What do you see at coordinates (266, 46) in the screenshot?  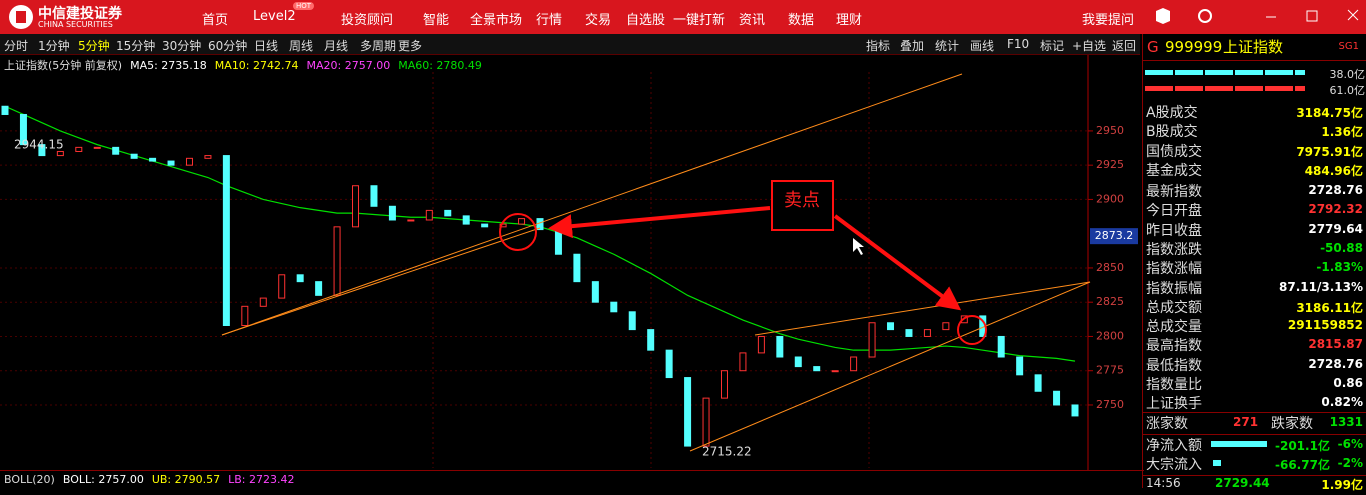 I see `period-tab: 日线` at bounding box center [266, 46].